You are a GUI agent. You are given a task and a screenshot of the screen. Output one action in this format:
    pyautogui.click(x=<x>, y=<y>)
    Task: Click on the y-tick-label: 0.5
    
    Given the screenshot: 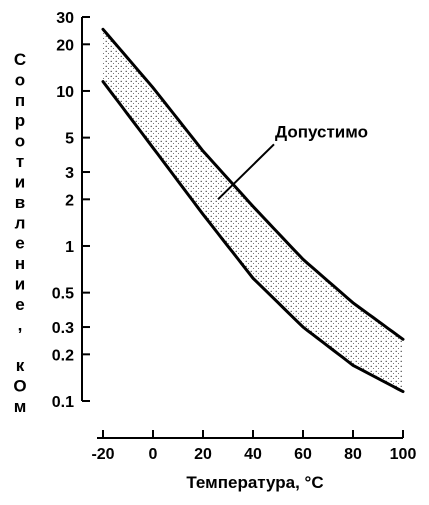 What is the action you would take?
    pyautogui.click(x=63, y=294)
    